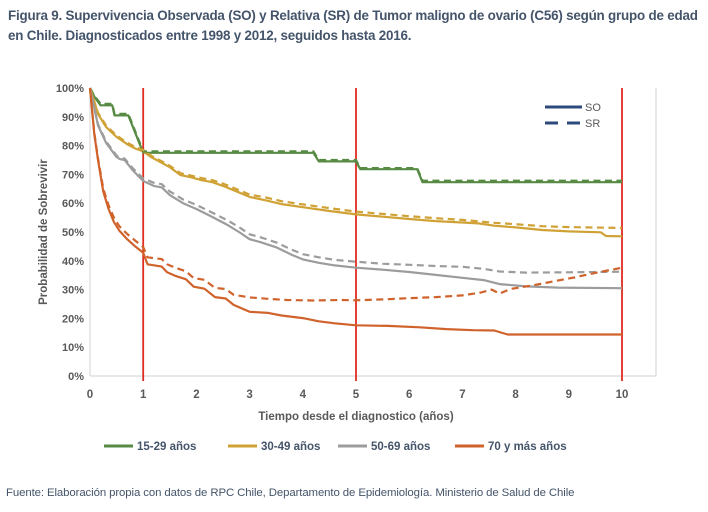 Image resolution: width=708 pixels, height=512 pixels. Describe the element at coordinates (592, 124) in the screenshot. I see `linetype-legend-label-sr: SR` at that location.